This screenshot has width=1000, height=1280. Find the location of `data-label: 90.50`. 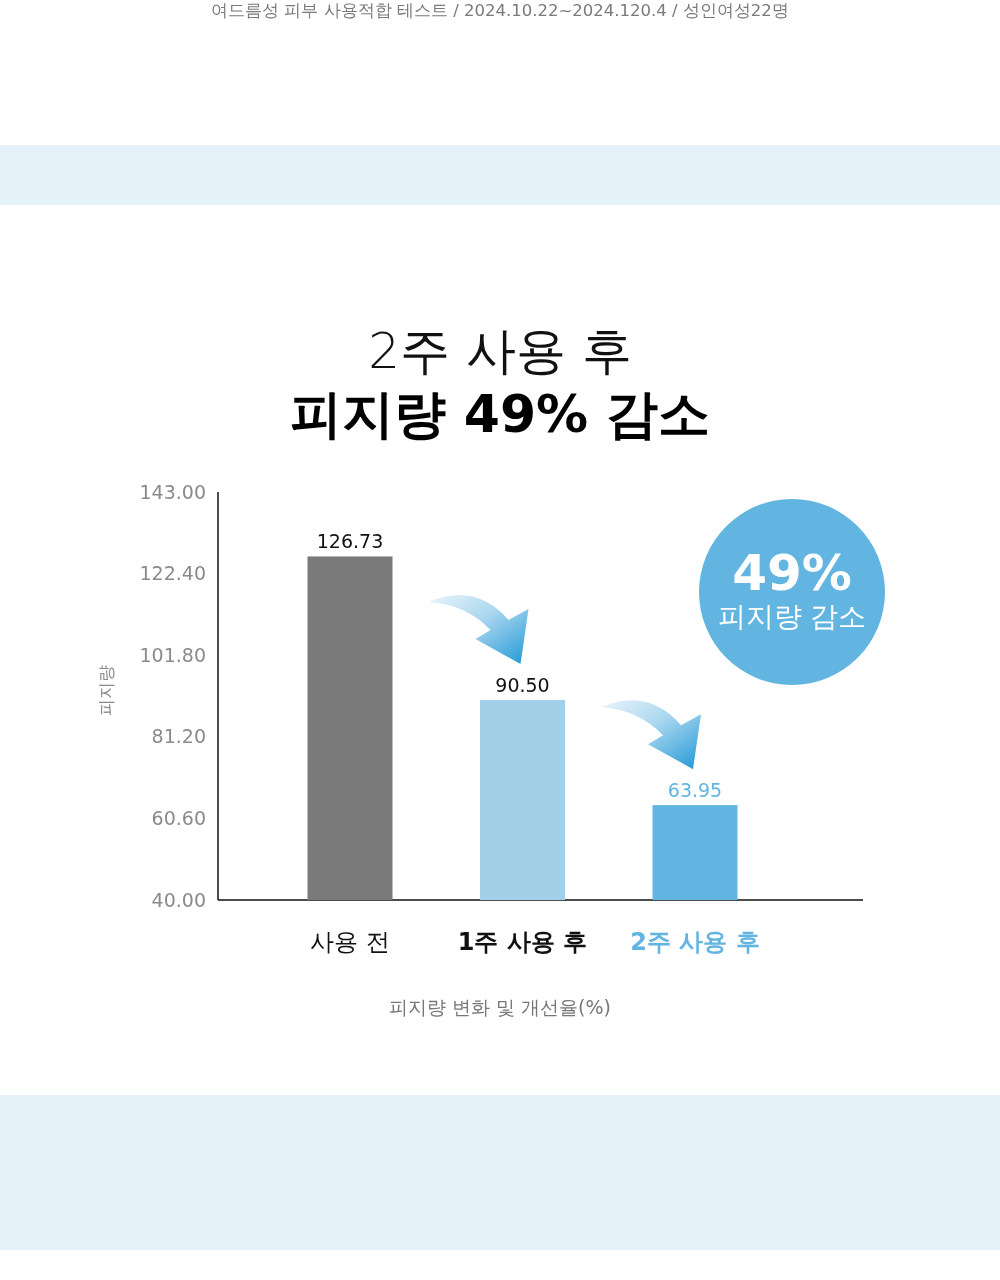

data-label: 90.50 is located at coordinates (522, 684).